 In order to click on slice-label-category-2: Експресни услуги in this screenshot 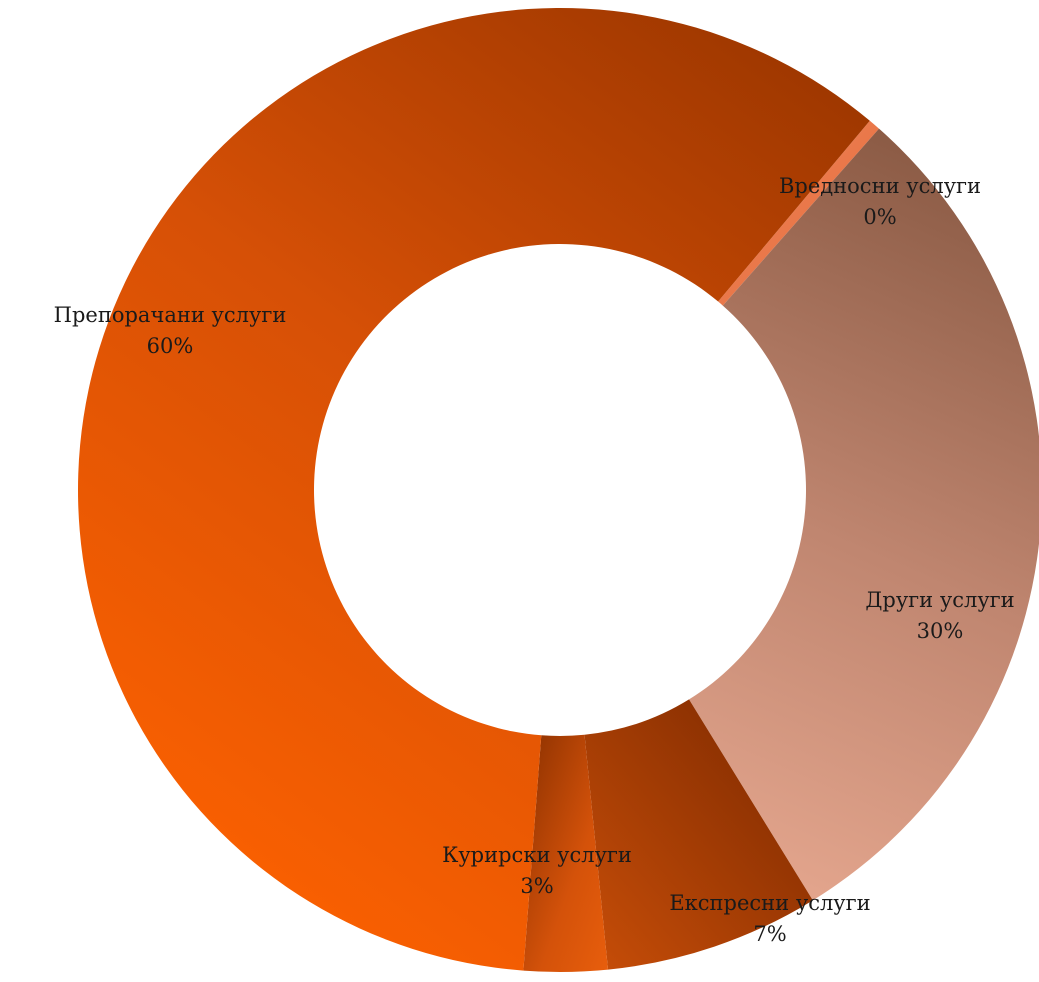, I will do `click(769, 903)`.